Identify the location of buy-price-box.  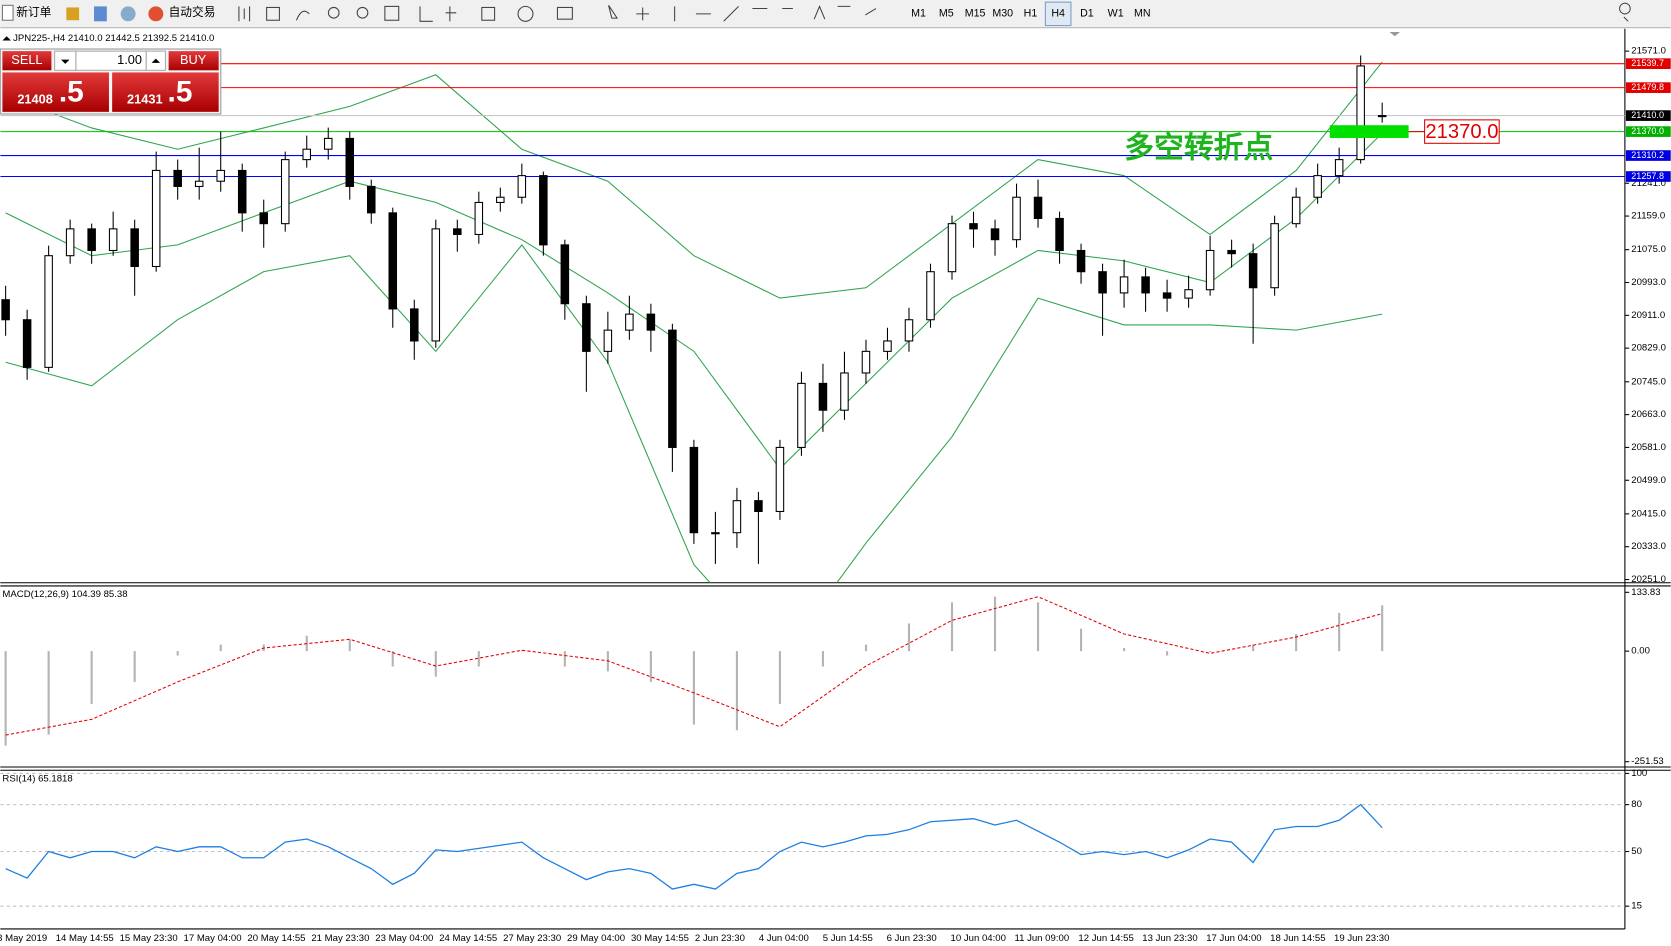
(165, 92).